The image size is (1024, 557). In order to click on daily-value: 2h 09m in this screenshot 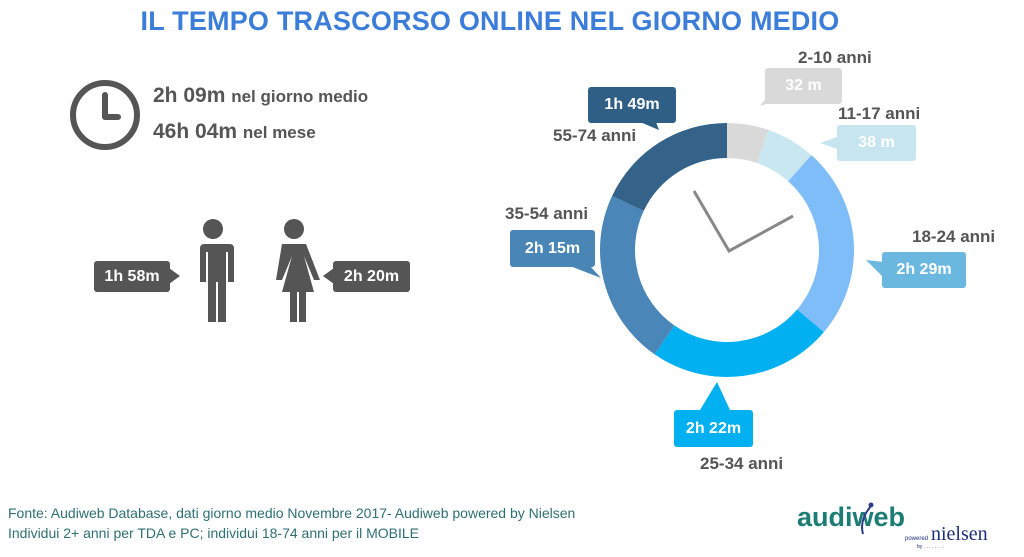, I will do `click(189, 95)`.